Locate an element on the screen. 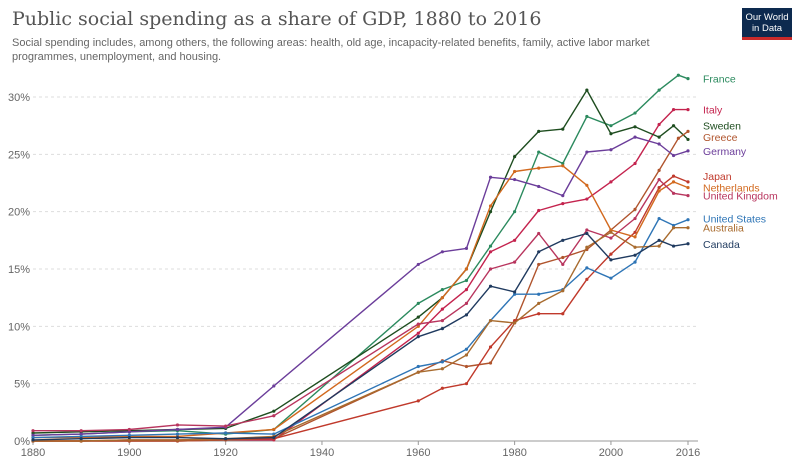 This screenshot has height=466, width=800. logo-line-2: in Data is located at coordinates (767, 28).